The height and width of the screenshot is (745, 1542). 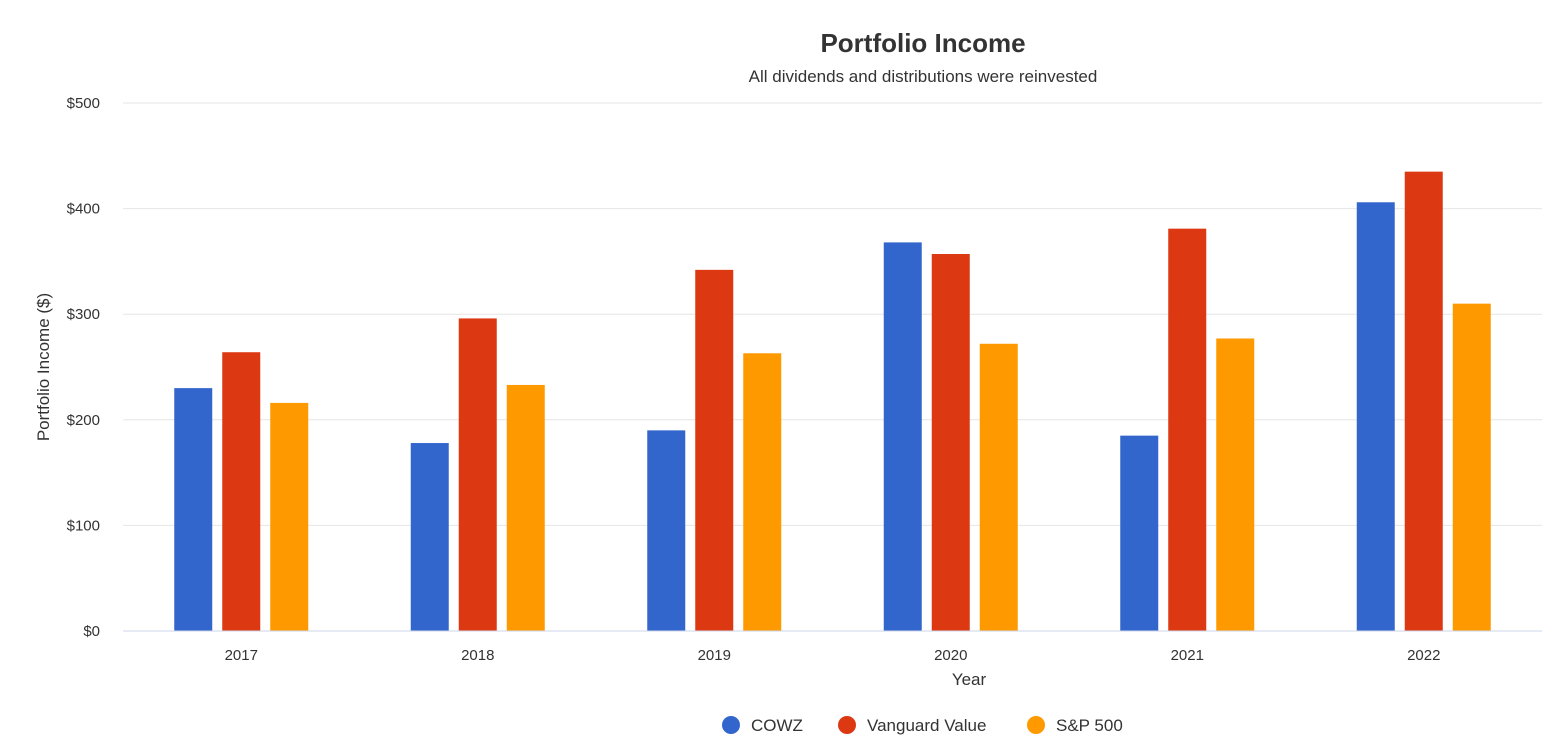 I want to click on bar-cowz-2017, so click(x=193, y=509).